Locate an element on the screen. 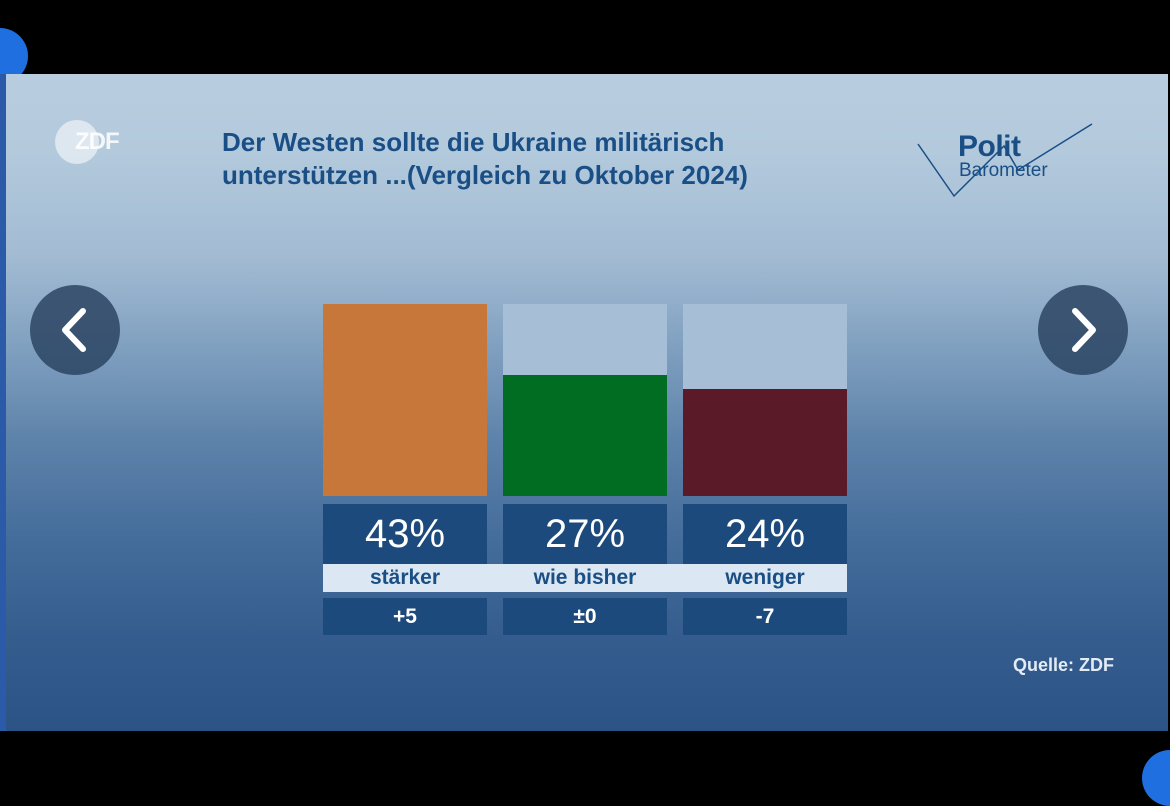 The width and height of the screenshot is (1170, 806). source-note: Quelle: ZDF is located at coordinates (1063, 665).